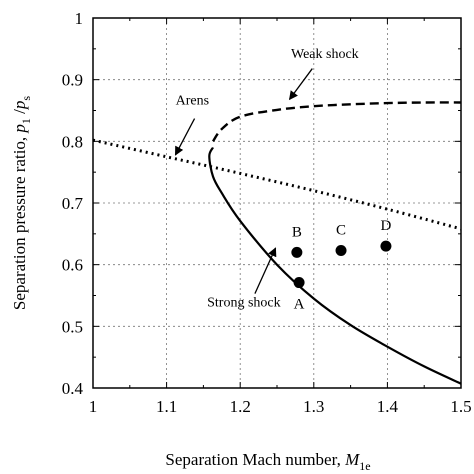 The image size is (474, 474). What do you see at coordinates (185, 137) in the screenshot?
I see `annotation-arrow-arens` at bounding box center [185, 137].